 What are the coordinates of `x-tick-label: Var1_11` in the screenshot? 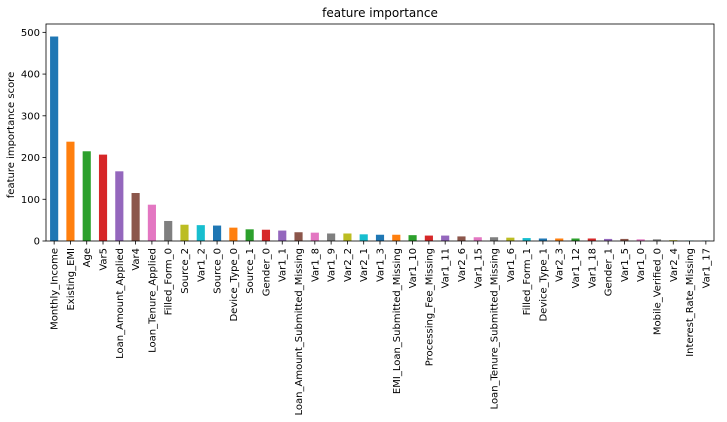 It's located at (446, 268).